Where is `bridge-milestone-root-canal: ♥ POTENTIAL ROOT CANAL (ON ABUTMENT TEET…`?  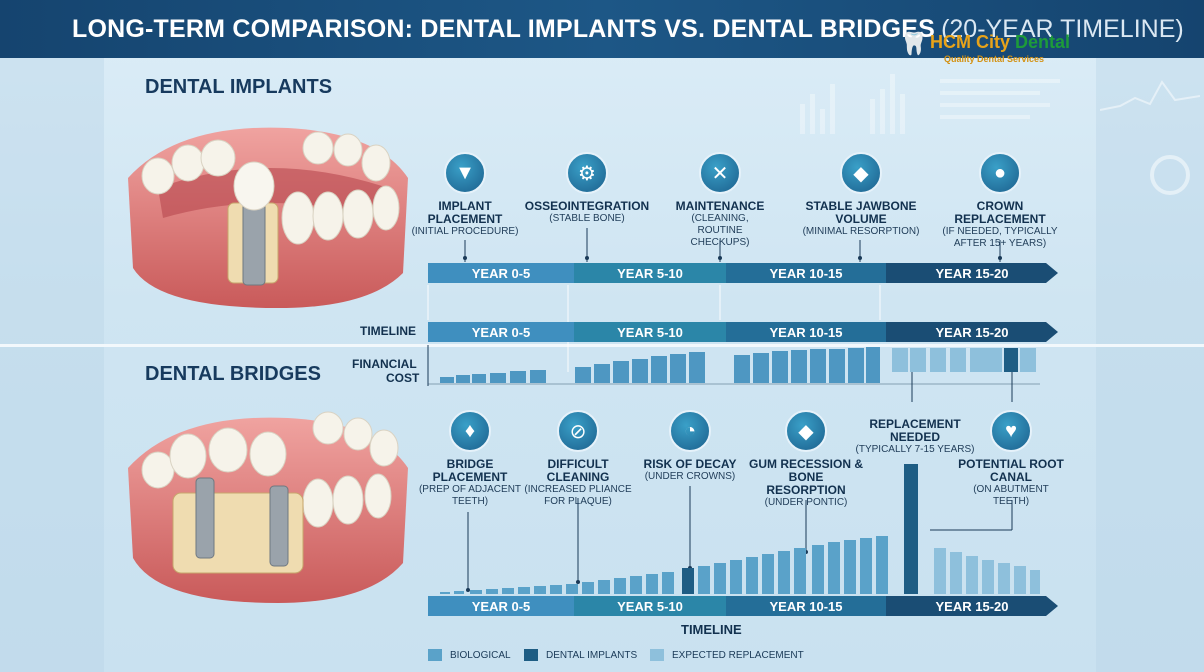 bridge-milestone-root-canal: ♥ POTENTIAL ROOT CANAL (ON ABUTMENT TEET… is located at coordinates (1011, 459).